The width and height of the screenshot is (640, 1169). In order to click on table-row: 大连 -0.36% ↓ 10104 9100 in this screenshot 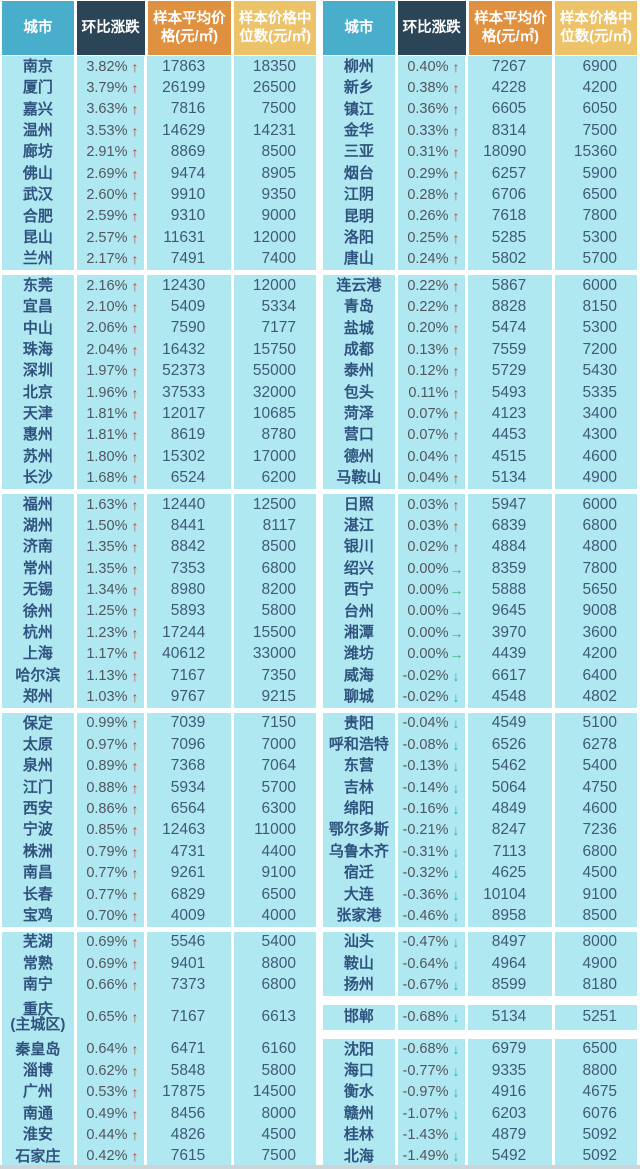, I will do `click(481, 894)`.